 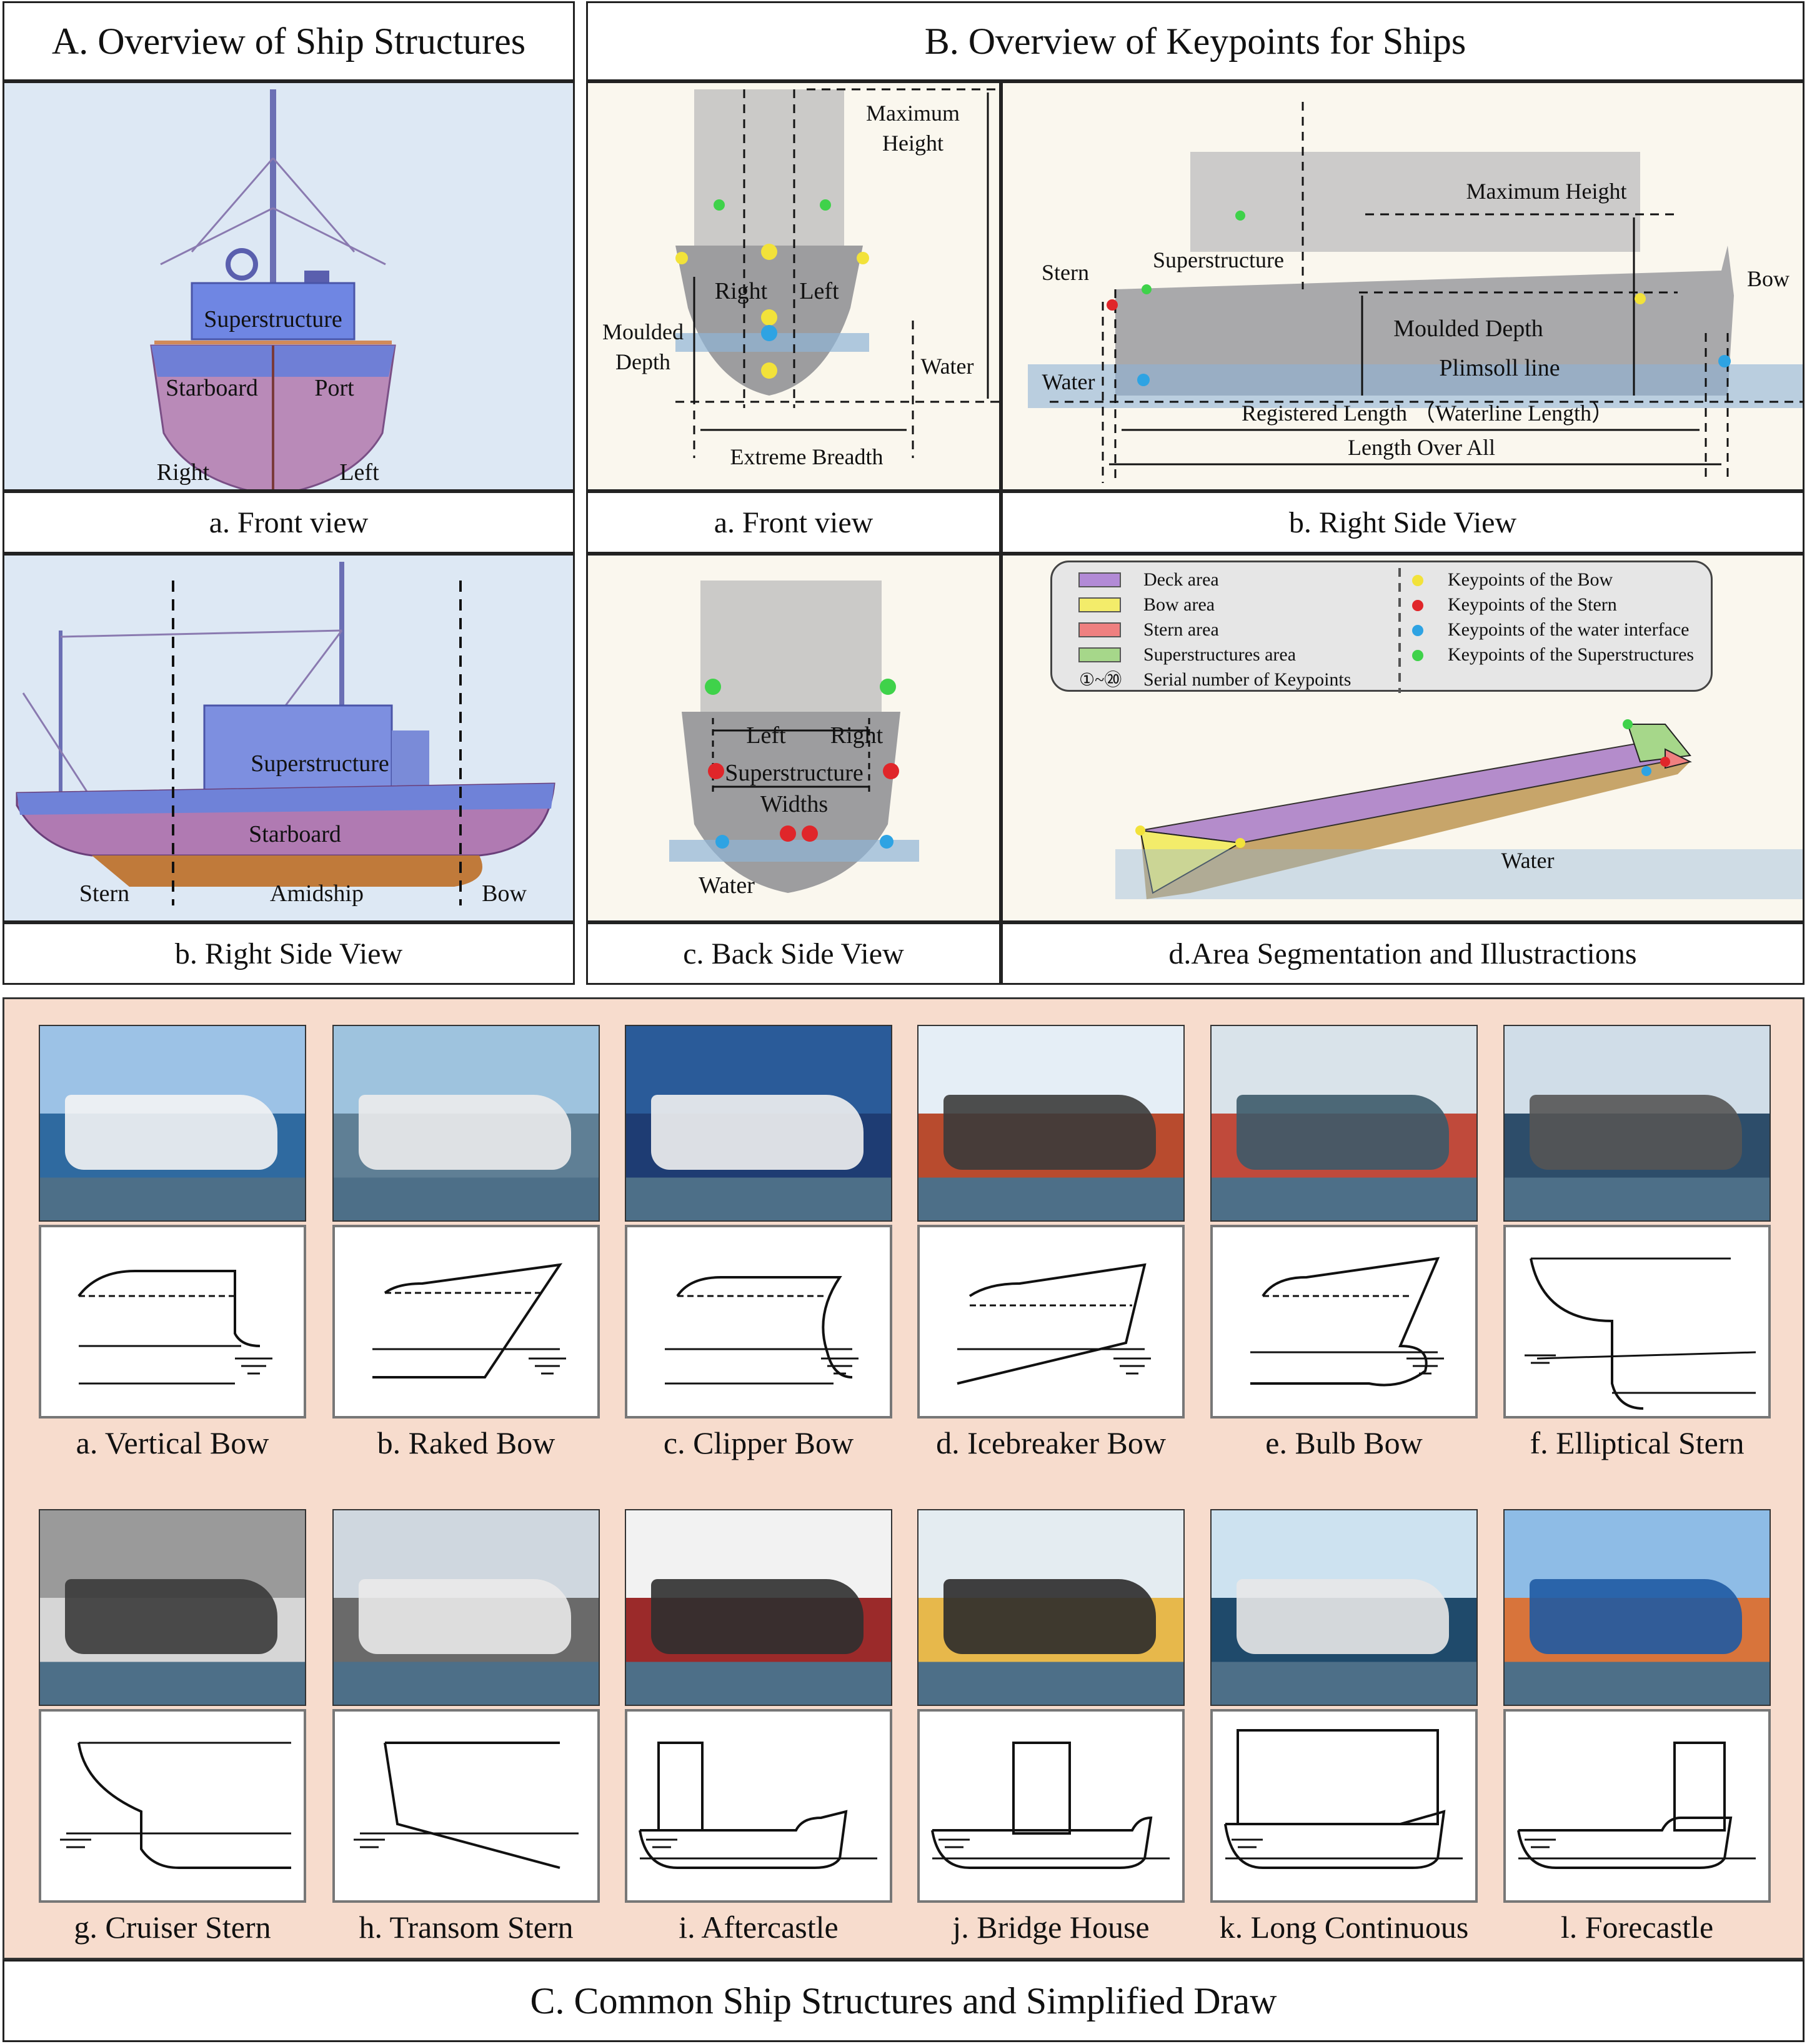 I want to click on label-back-left: Left, so click(x=766, y=735).